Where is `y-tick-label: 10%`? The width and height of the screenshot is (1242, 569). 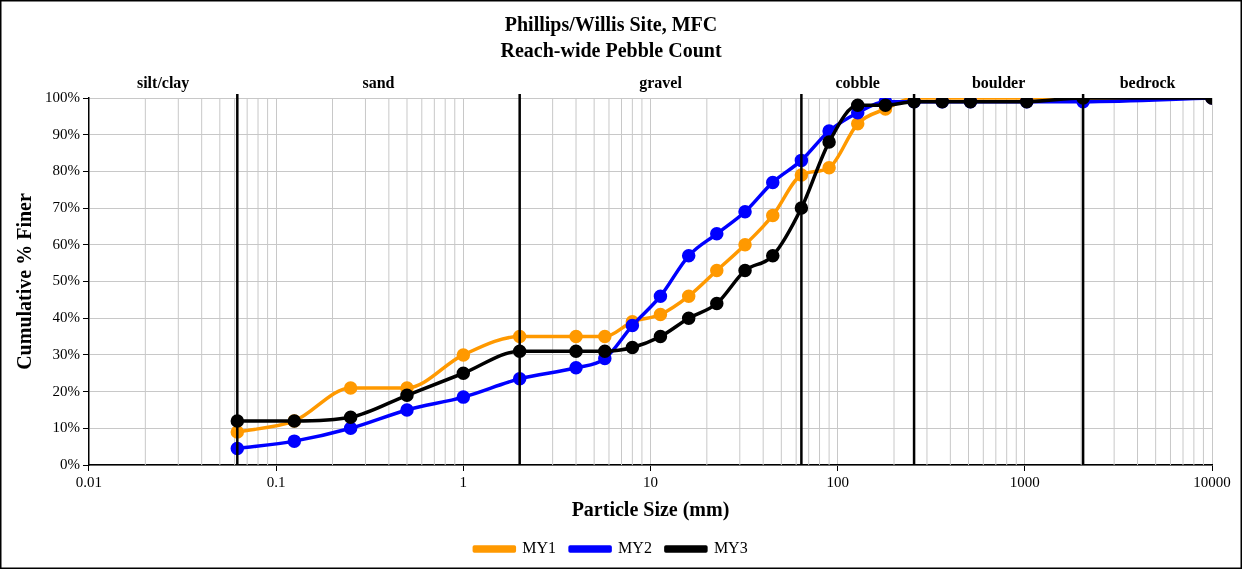 y-tick-label: 10% is located at coordinates (66, 427).